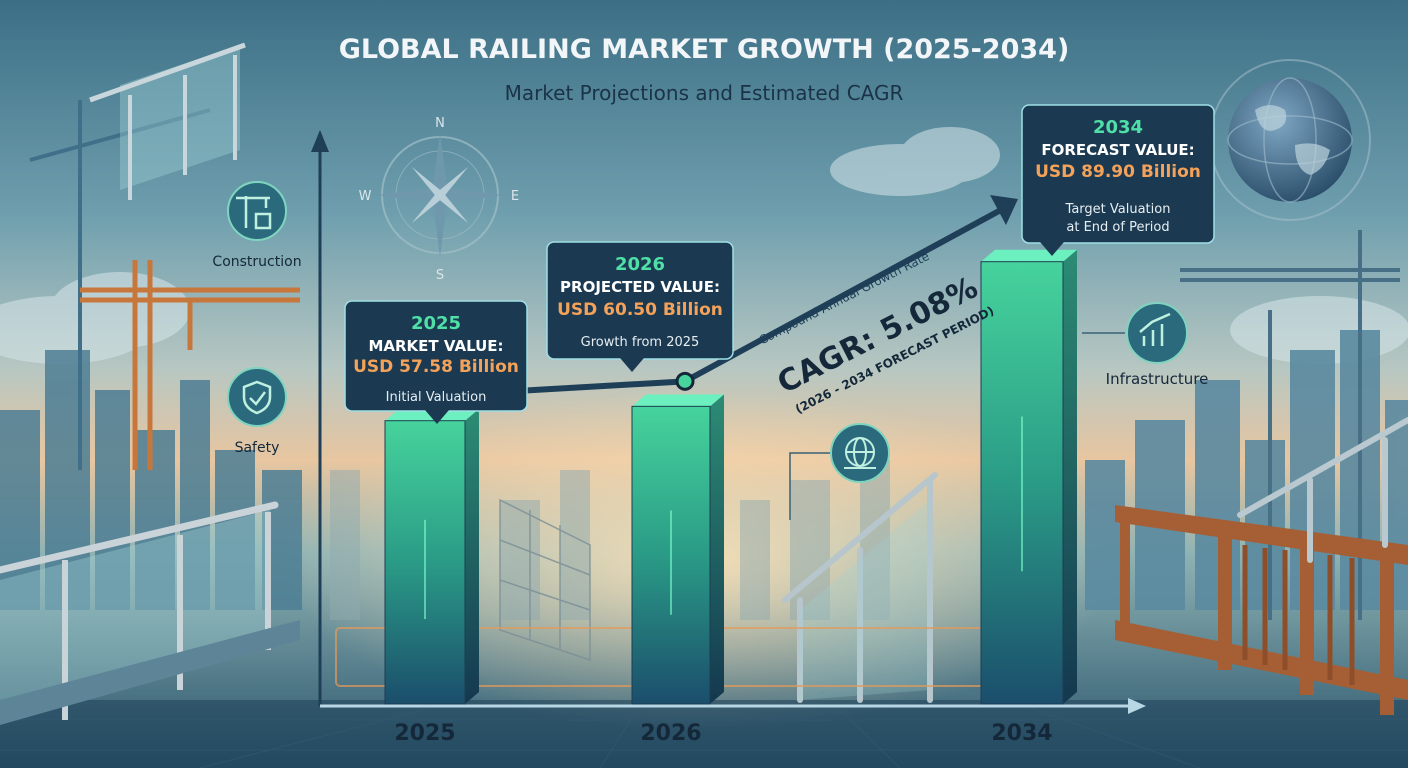 The height and width of the screenshot is (768, 1408). I want to click on world-icon, so click(860, 453).